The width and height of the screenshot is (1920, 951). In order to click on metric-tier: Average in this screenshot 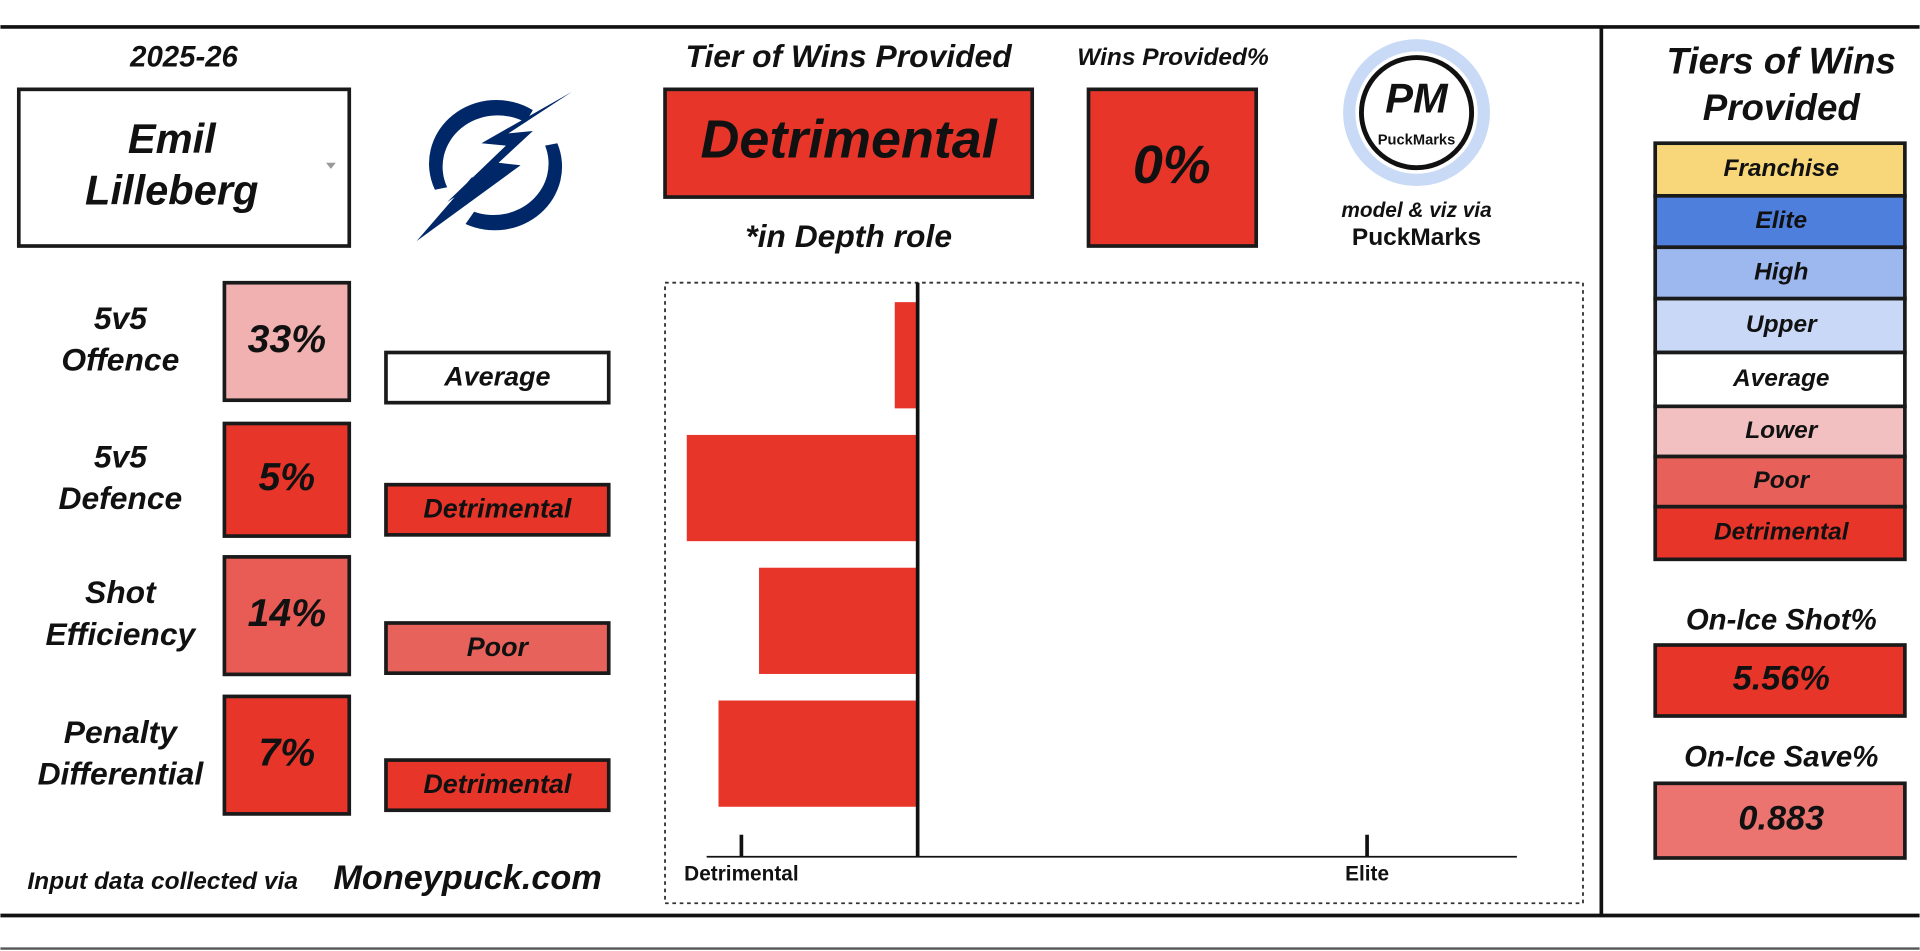, I will do `click(496, 376)`.